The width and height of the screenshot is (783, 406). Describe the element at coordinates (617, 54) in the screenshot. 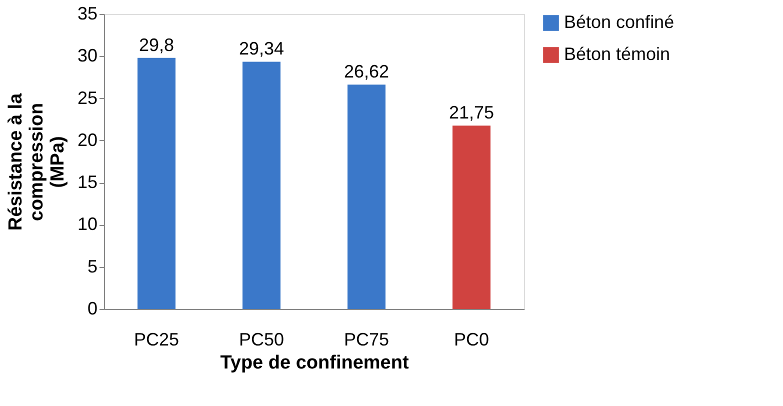

I see `legend-label: Béton témoin` at that location.